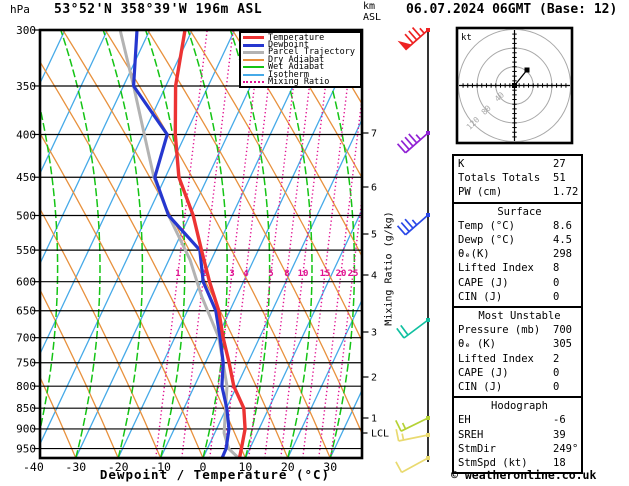 This screenshot has height=486, width=629. What do you see at coordinates (325, 274) in the screenshot?
I see `mixing-ratio-value-label: 15` at bounding box center [325, 274].